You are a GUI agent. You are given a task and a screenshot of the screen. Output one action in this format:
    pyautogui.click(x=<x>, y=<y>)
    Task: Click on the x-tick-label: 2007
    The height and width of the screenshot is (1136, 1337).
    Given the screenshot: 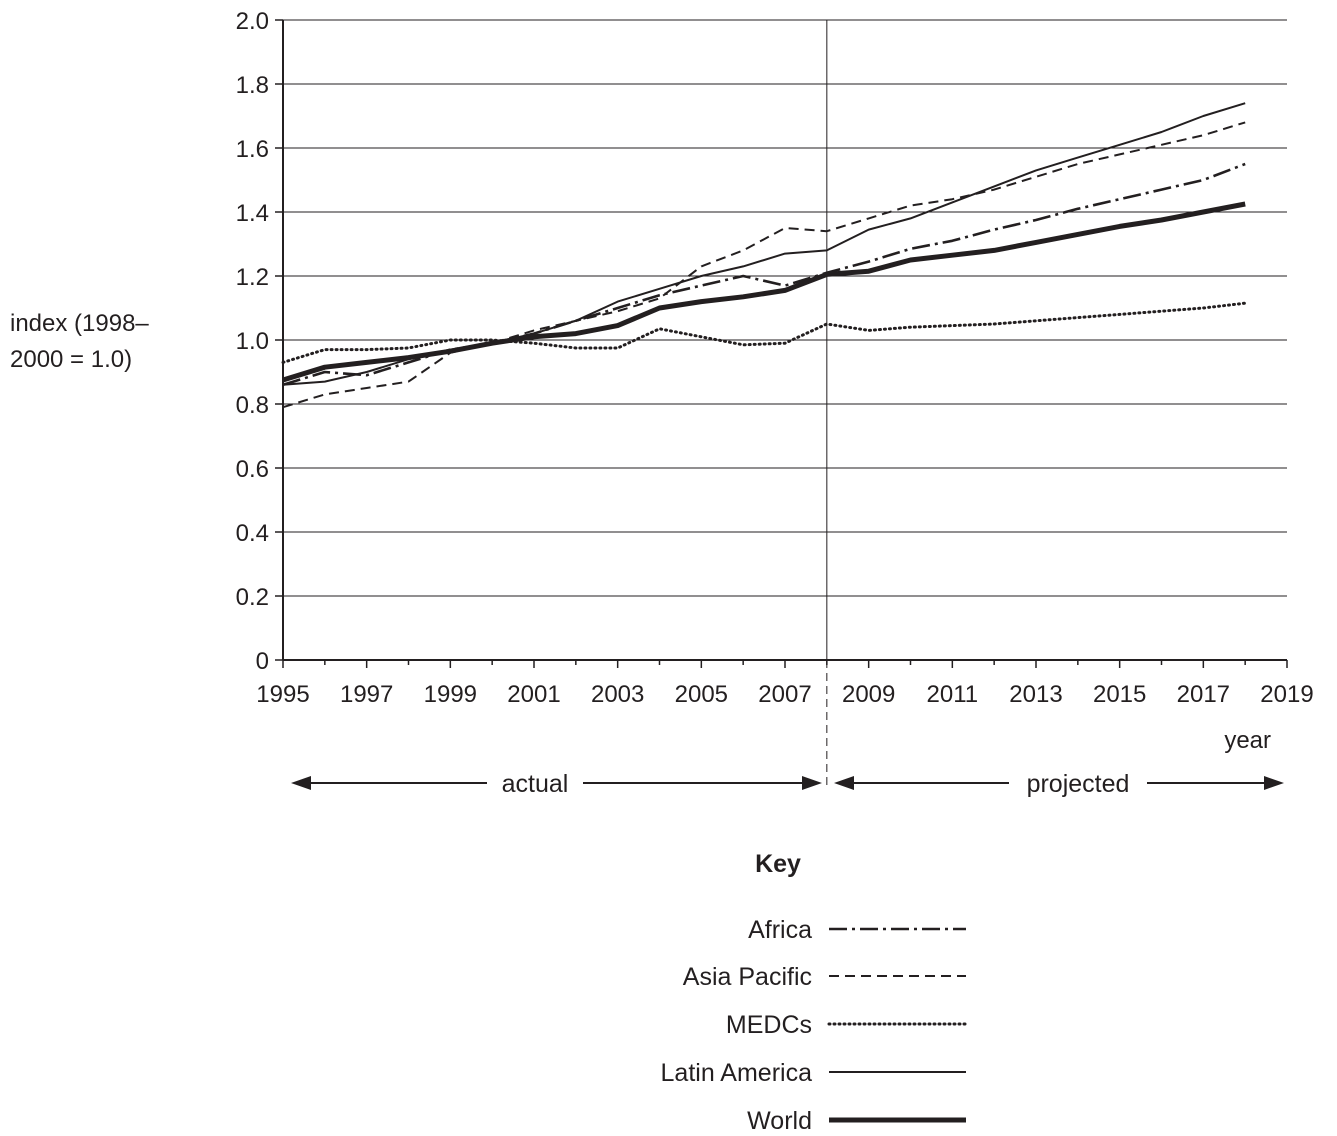 What is the action you would take?
    pyautogui.click(x=784, y=694)
    